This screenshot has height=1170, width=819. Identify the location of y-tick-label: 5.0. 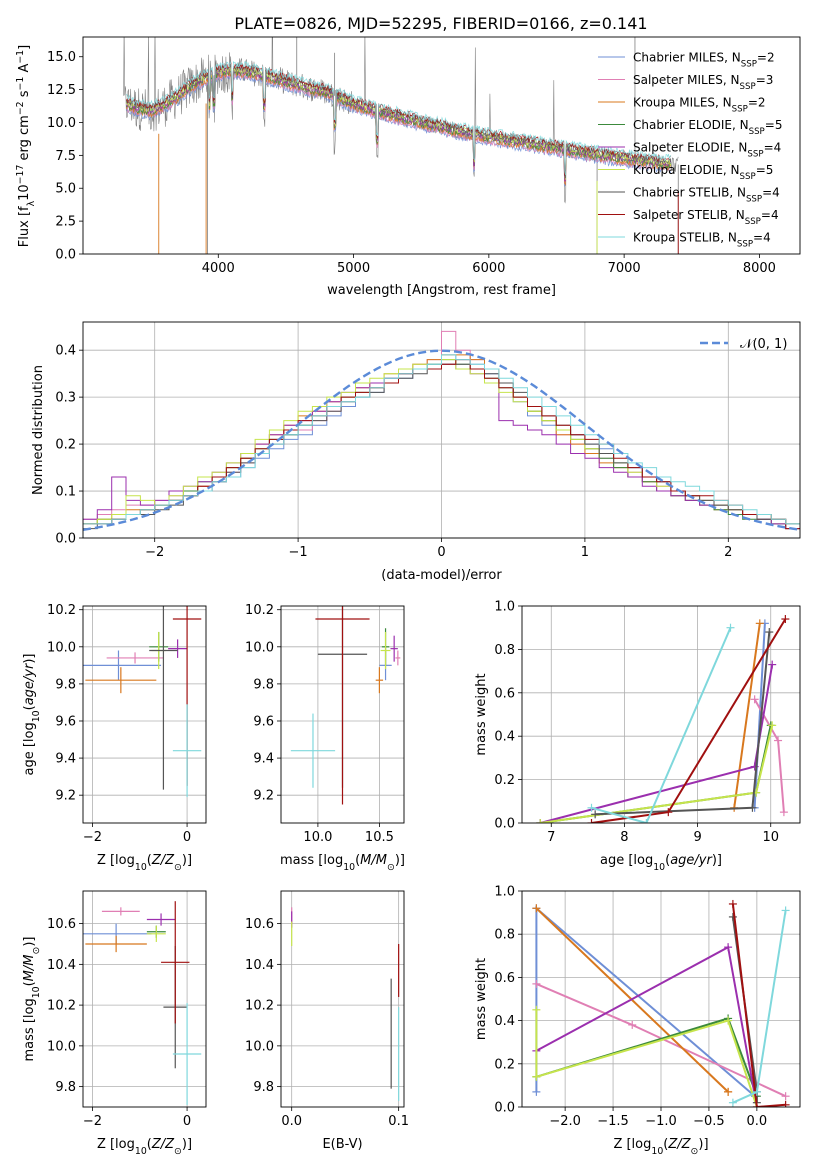
(65, 189).